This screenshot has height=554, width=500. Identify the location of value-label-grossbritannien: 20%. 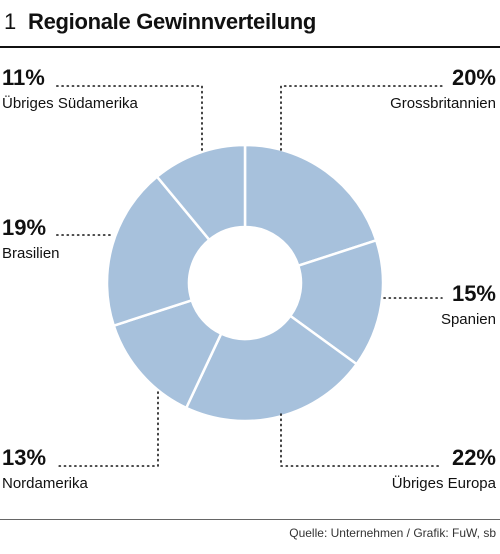
(474, 77).